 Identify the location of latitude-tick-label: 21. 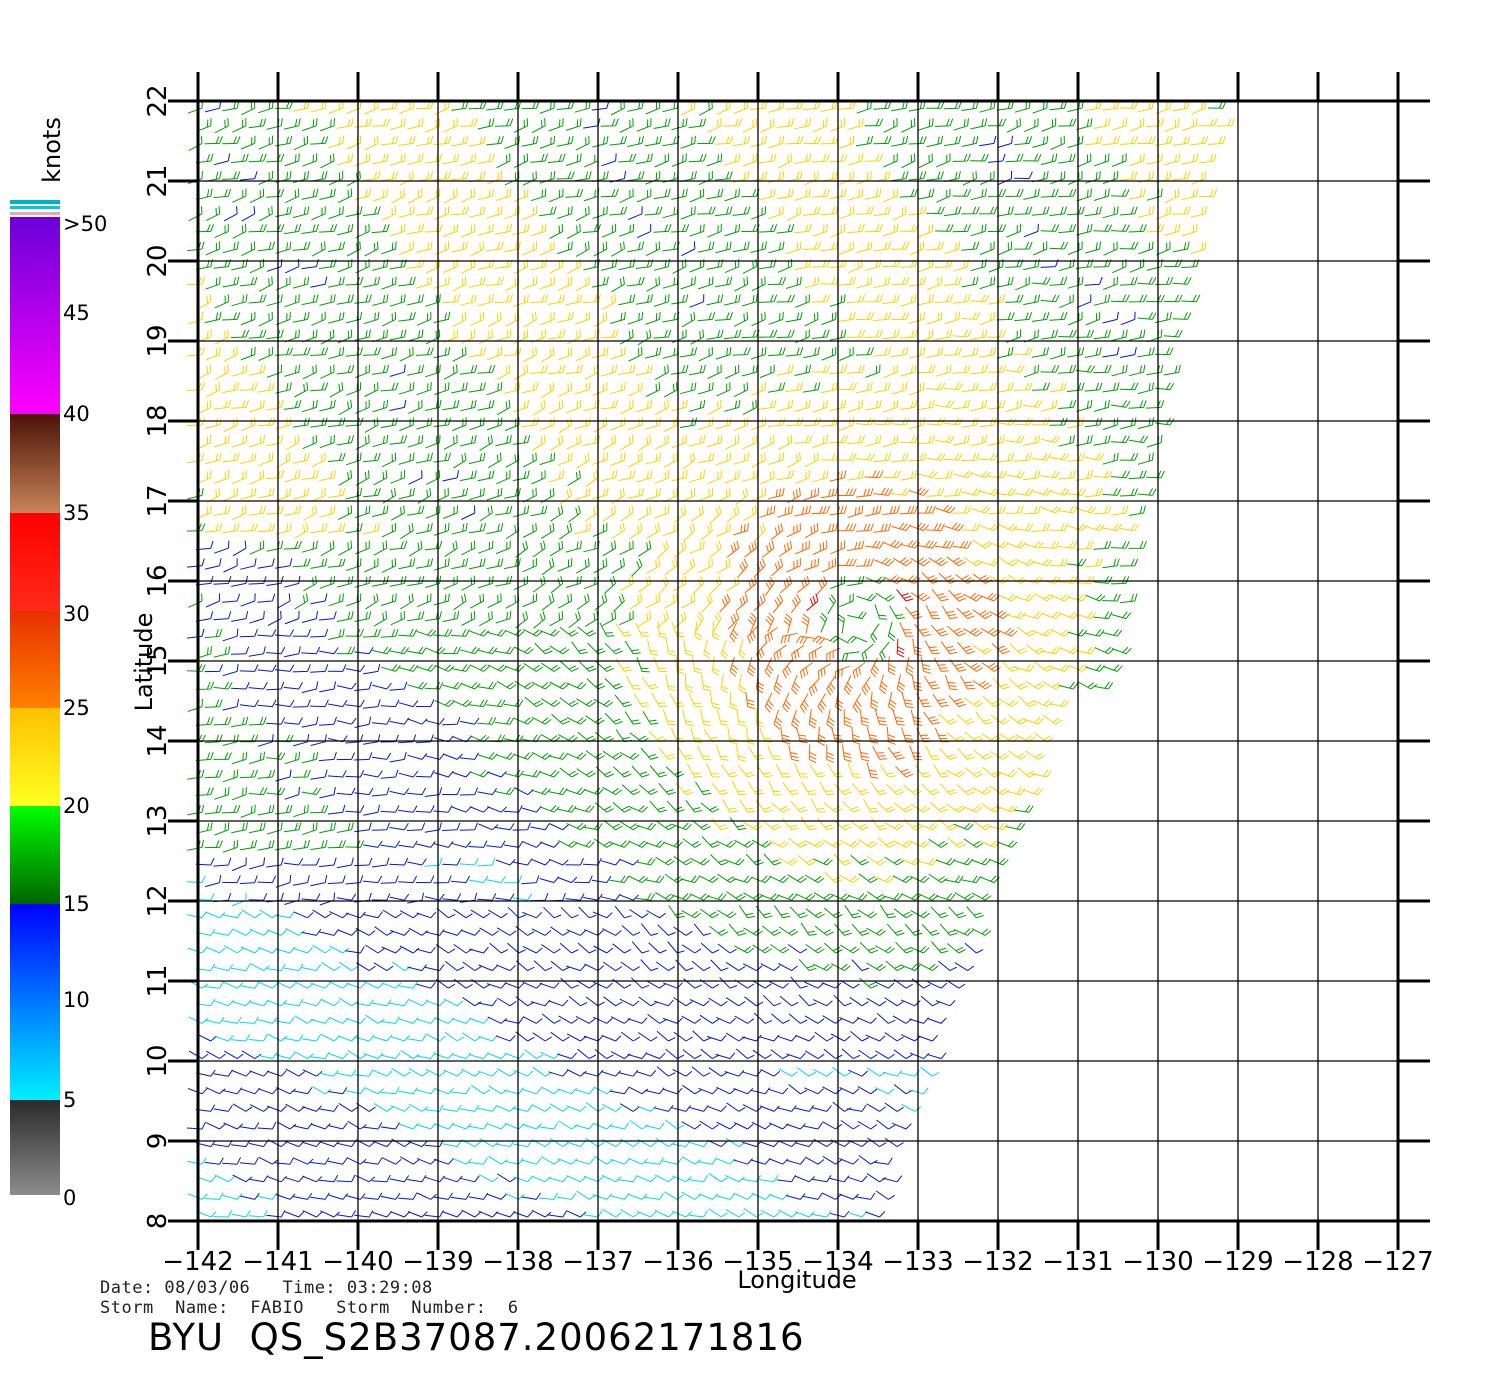
(158, 180).